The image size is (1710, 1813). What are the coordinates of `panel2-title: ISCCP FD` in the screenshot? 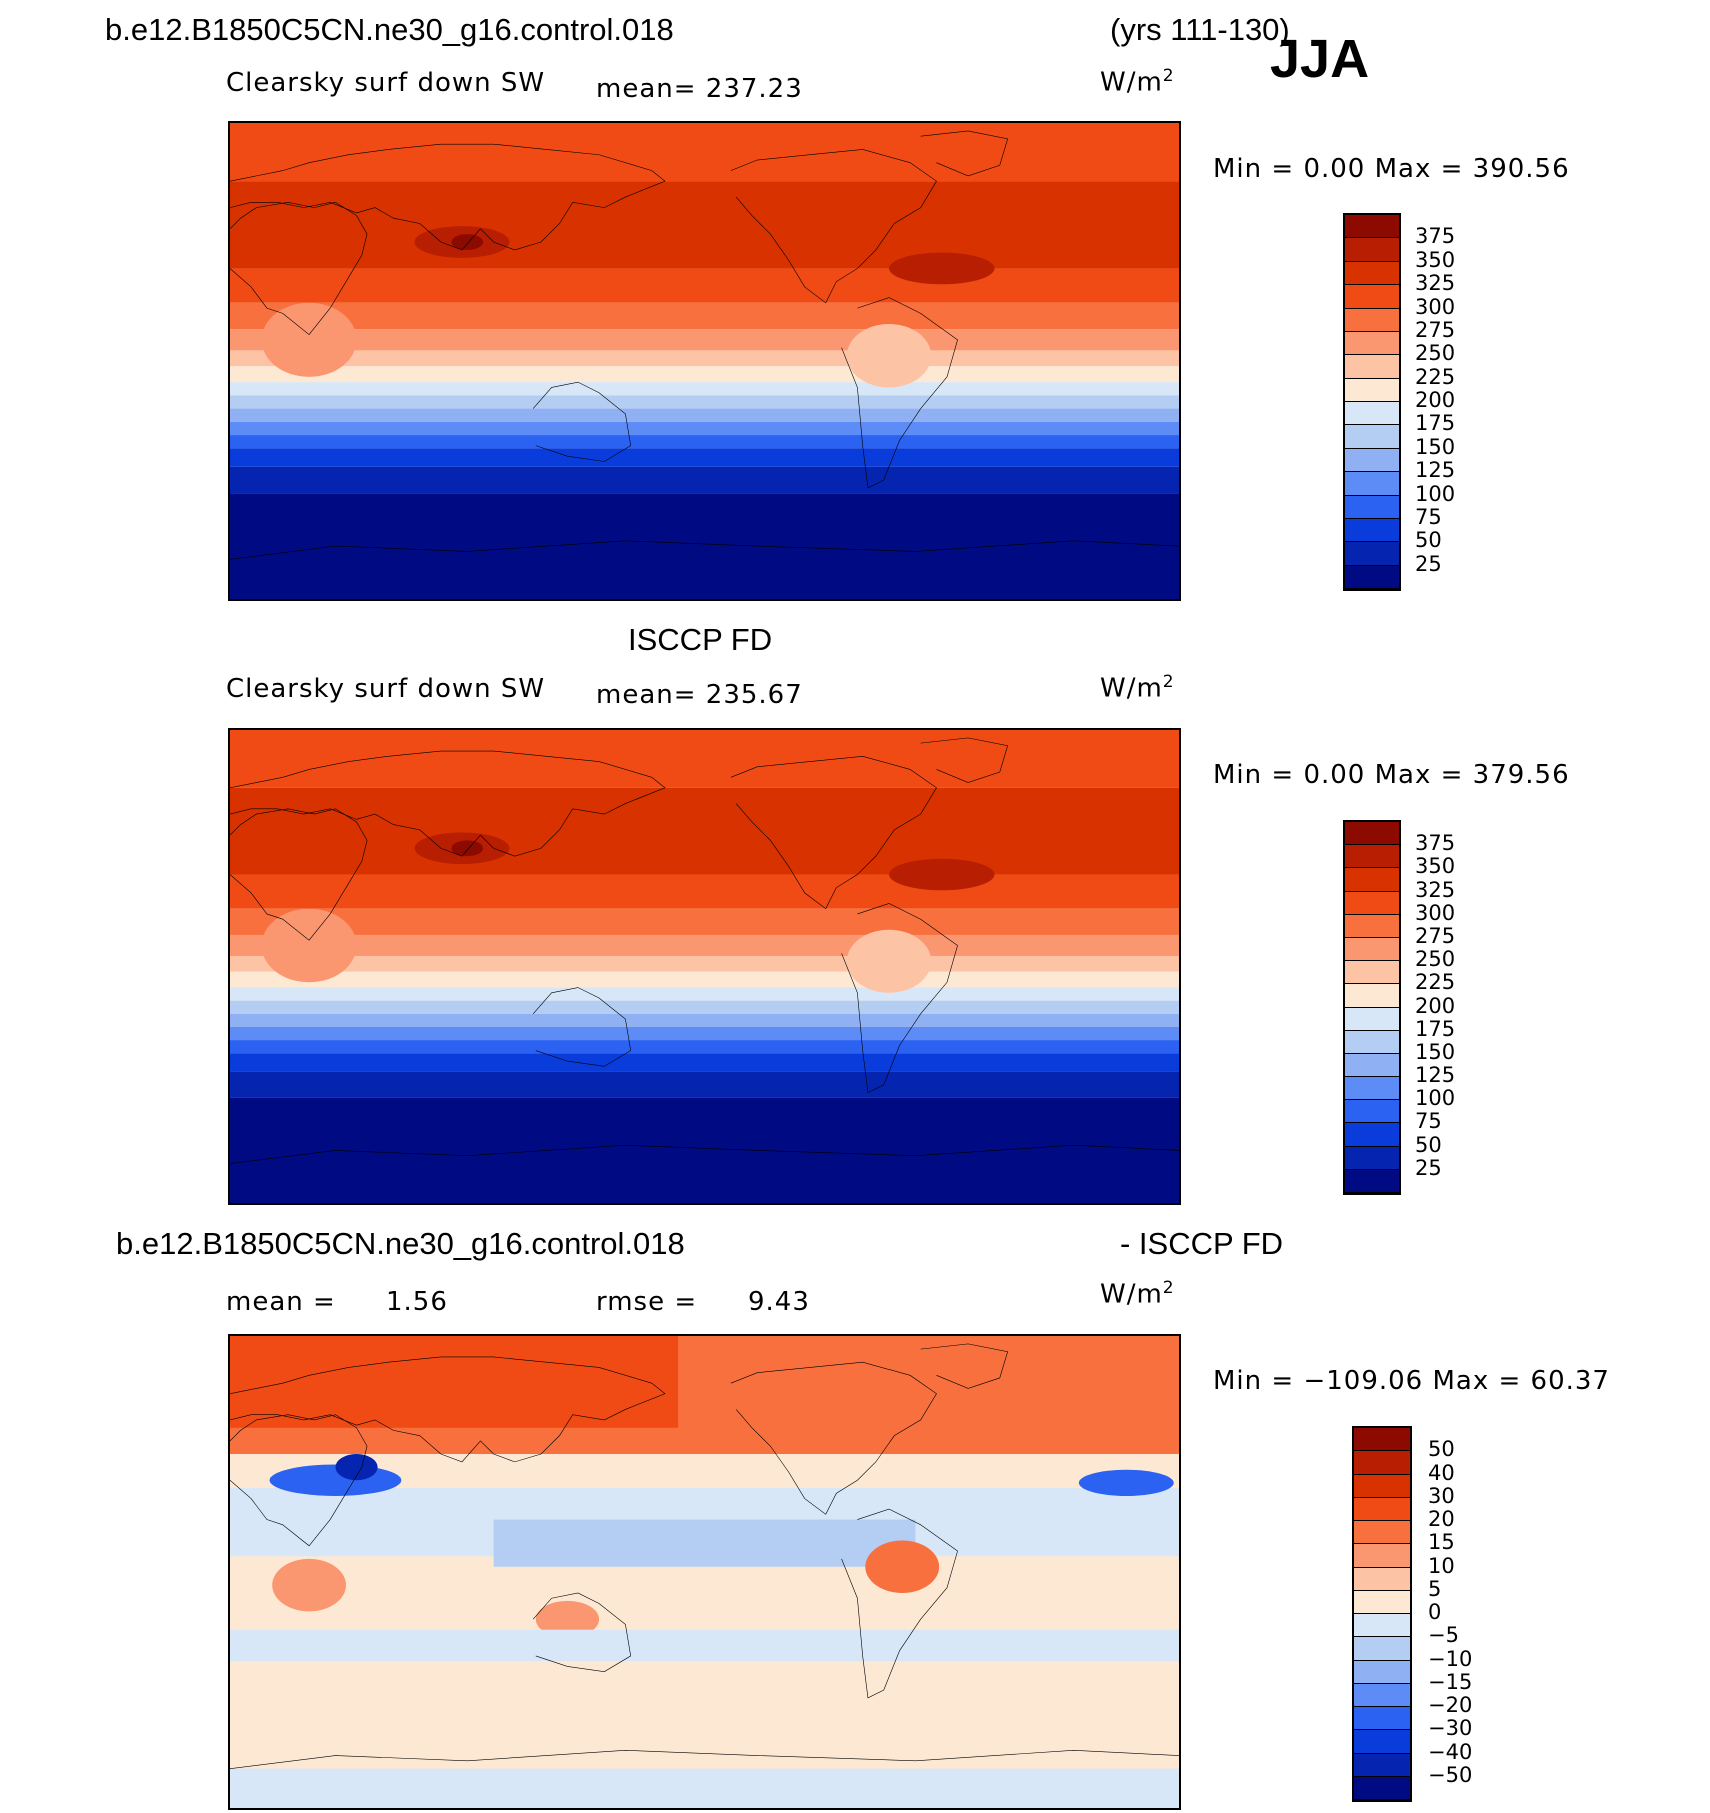 It's located at (700, 639).